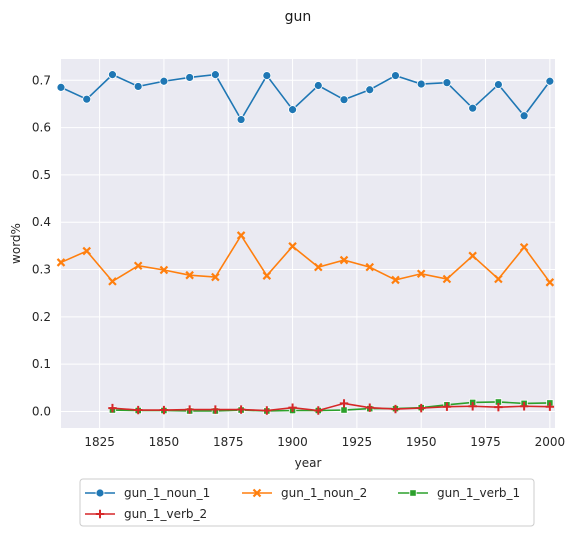 The image size is (575, 537). What do you see at coordinates (41, 175) in the screenshot?
I see `y-tick-label: 0.5` at bounding box center [41, 175].